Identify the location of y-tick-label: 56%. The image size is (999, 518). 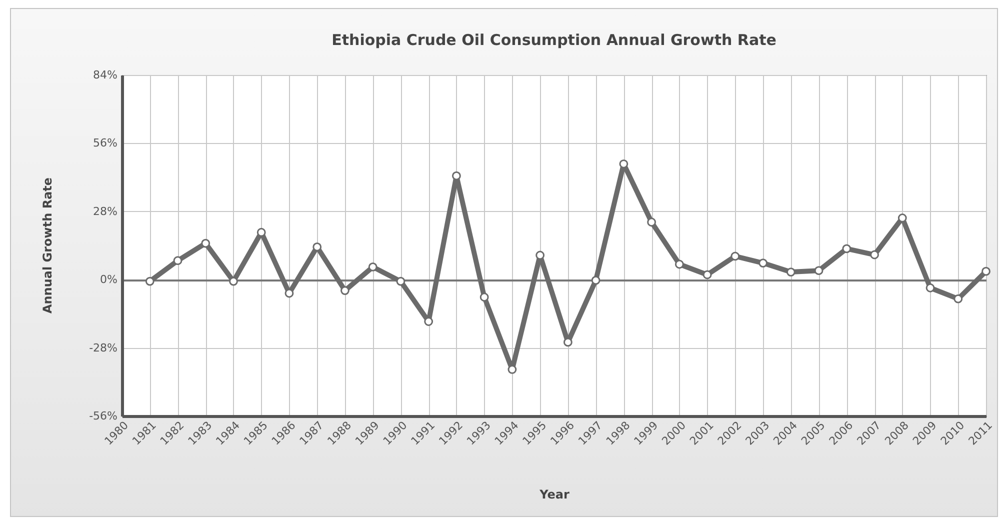
(105, 143).